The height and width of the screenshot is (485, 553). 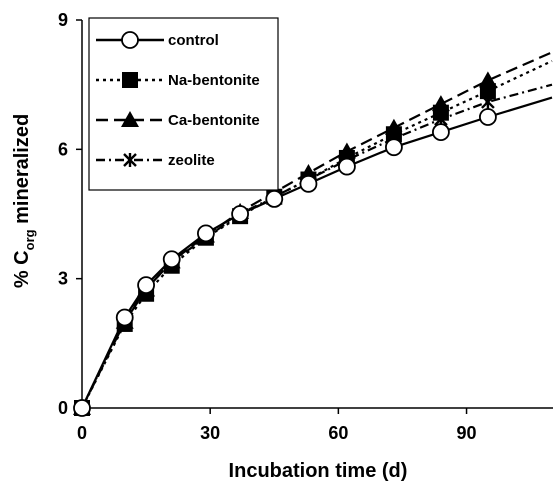 I want to click on x-axis-title: Incubation time (d), so click(x=318, y=471).